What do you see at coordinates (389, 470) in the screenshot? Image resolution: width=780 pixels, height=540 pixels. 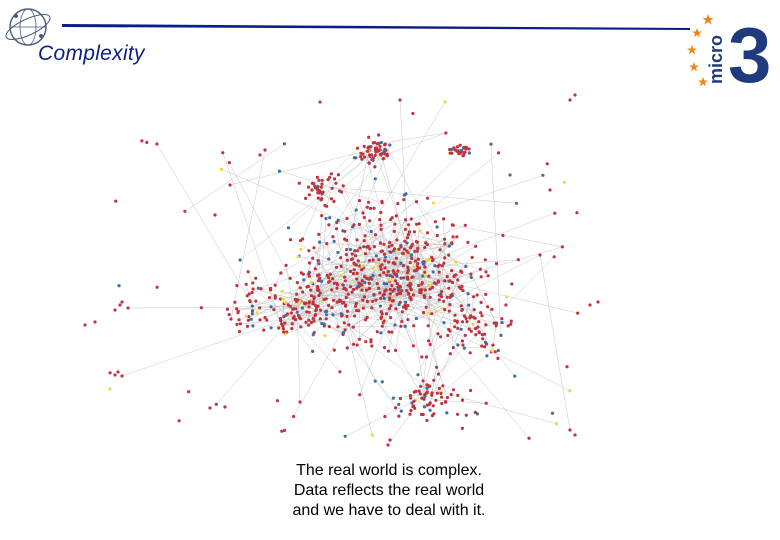 I see `caption-line-1: The real world is complex.` at bounding box center [389, 470].